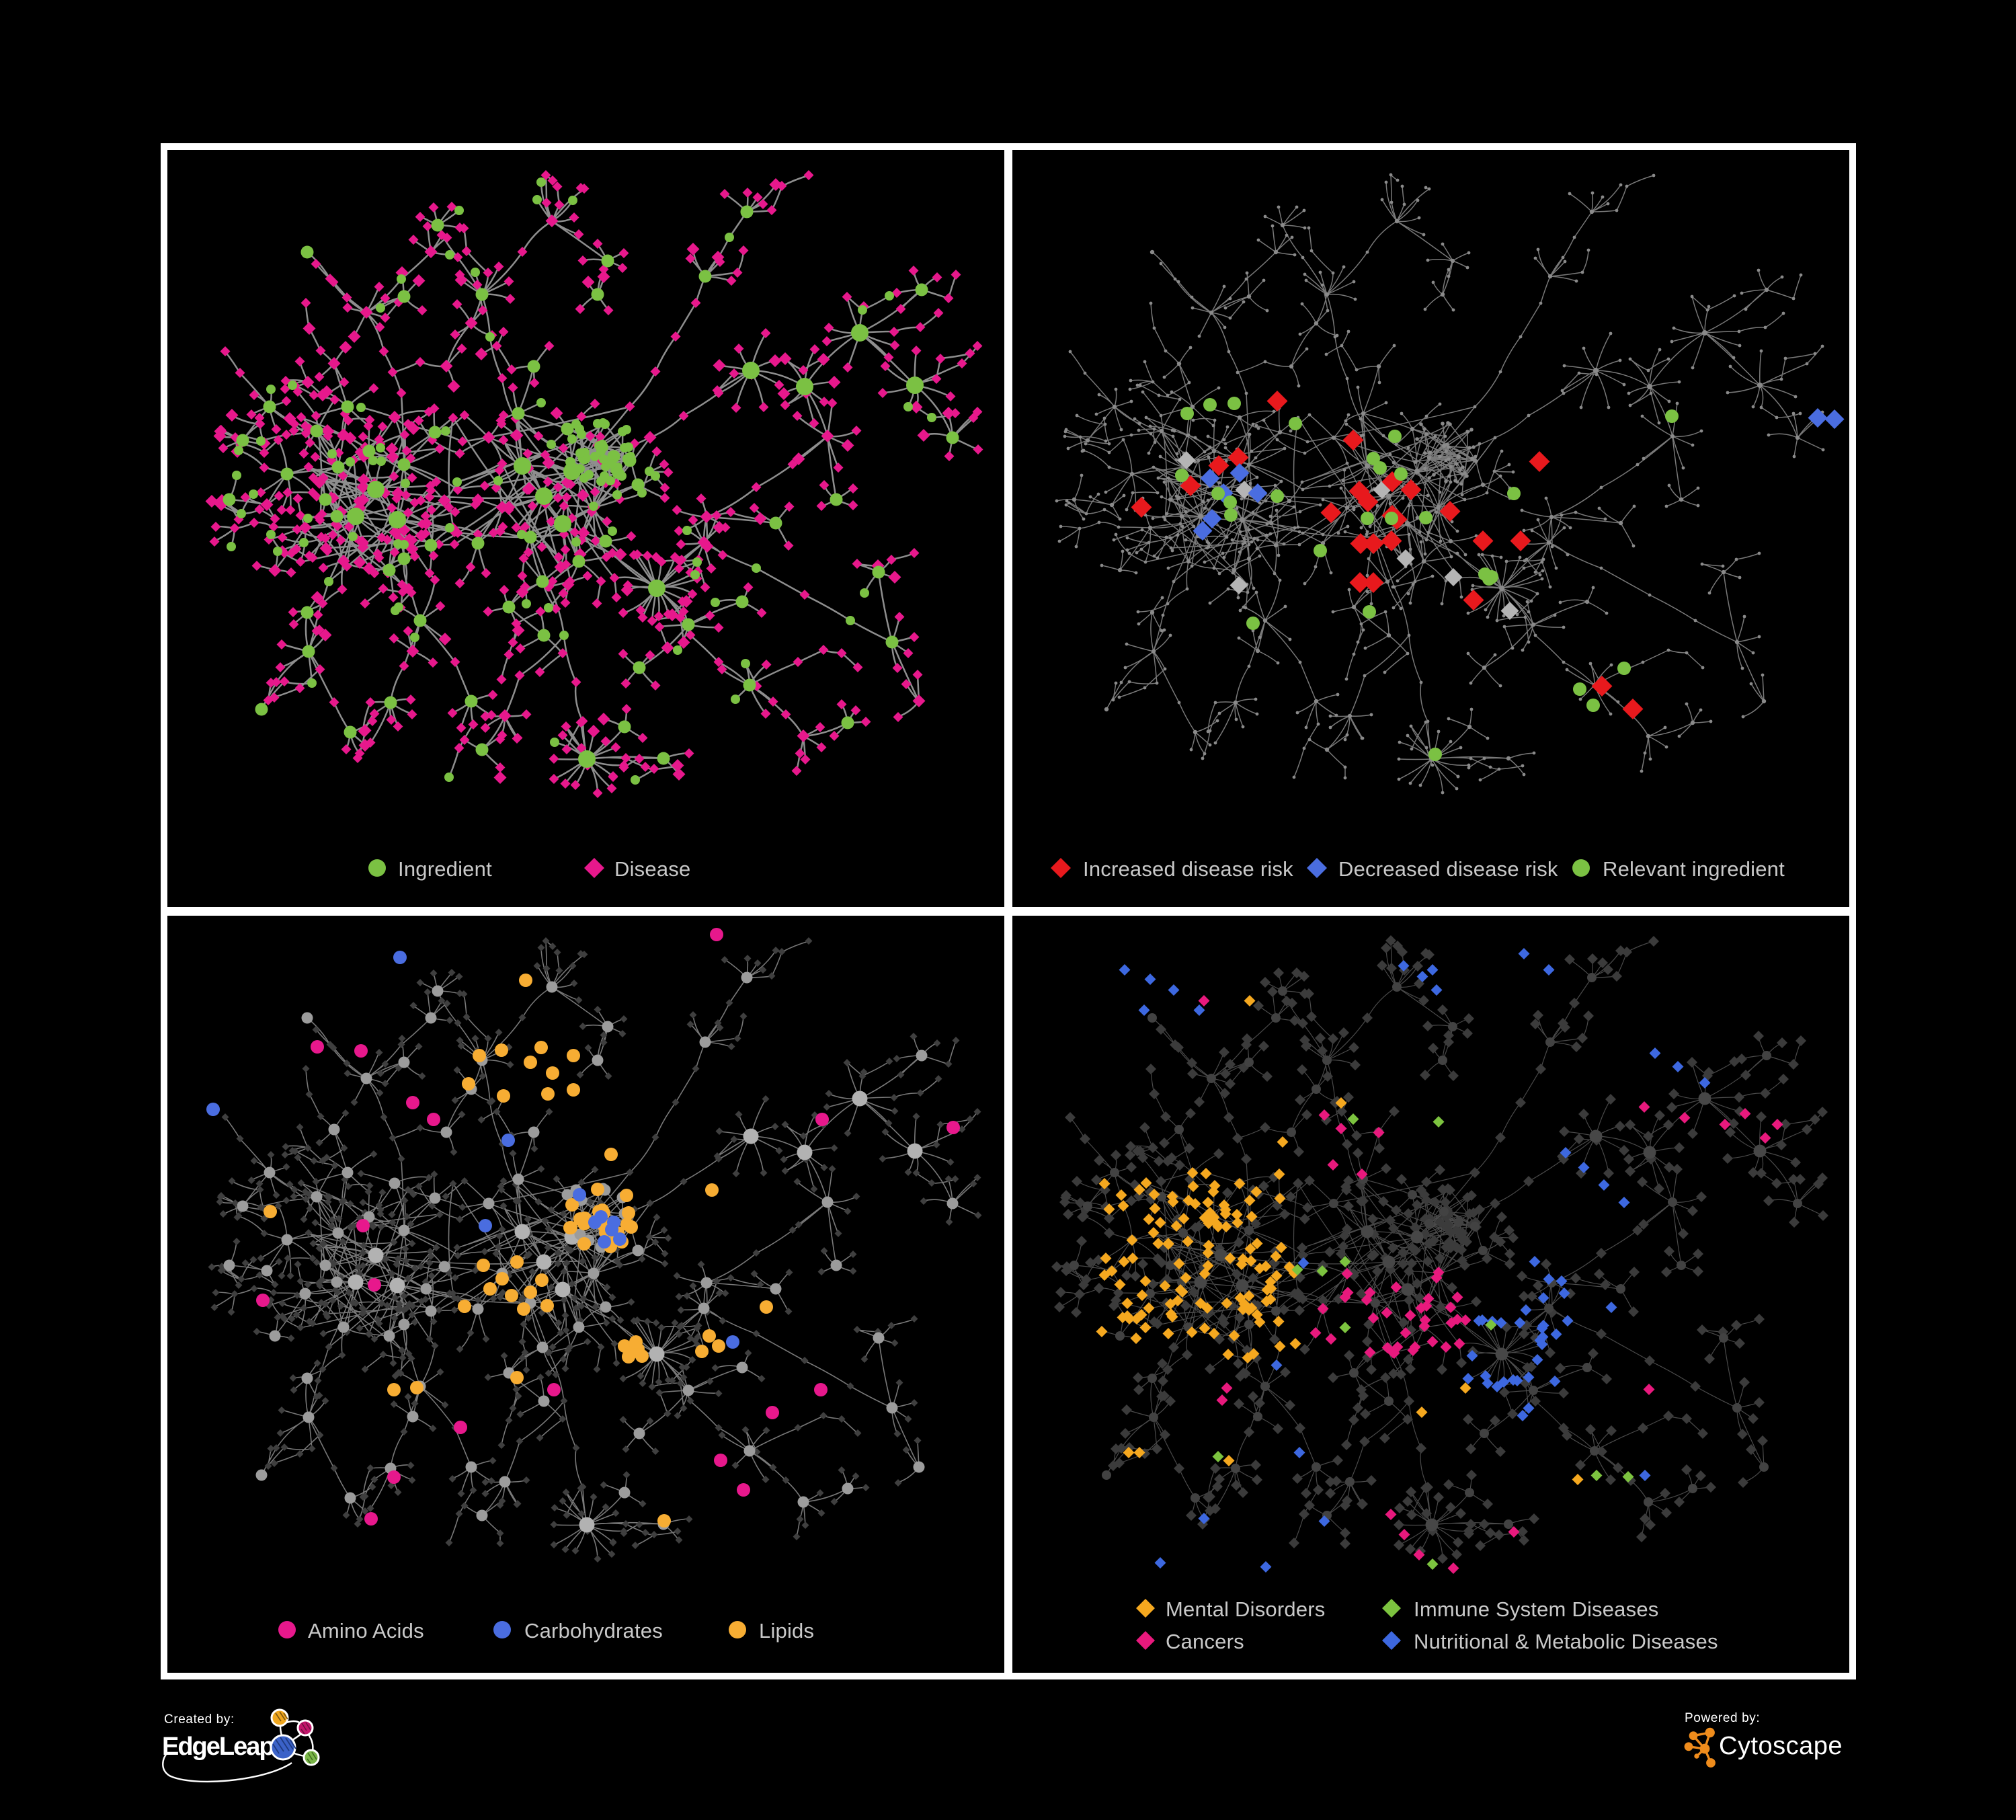  What do you see at coordinates (593, 1631) in the screenshot?
I see `svg-text: Carbohydrates` at bounding box center [593, 1631].